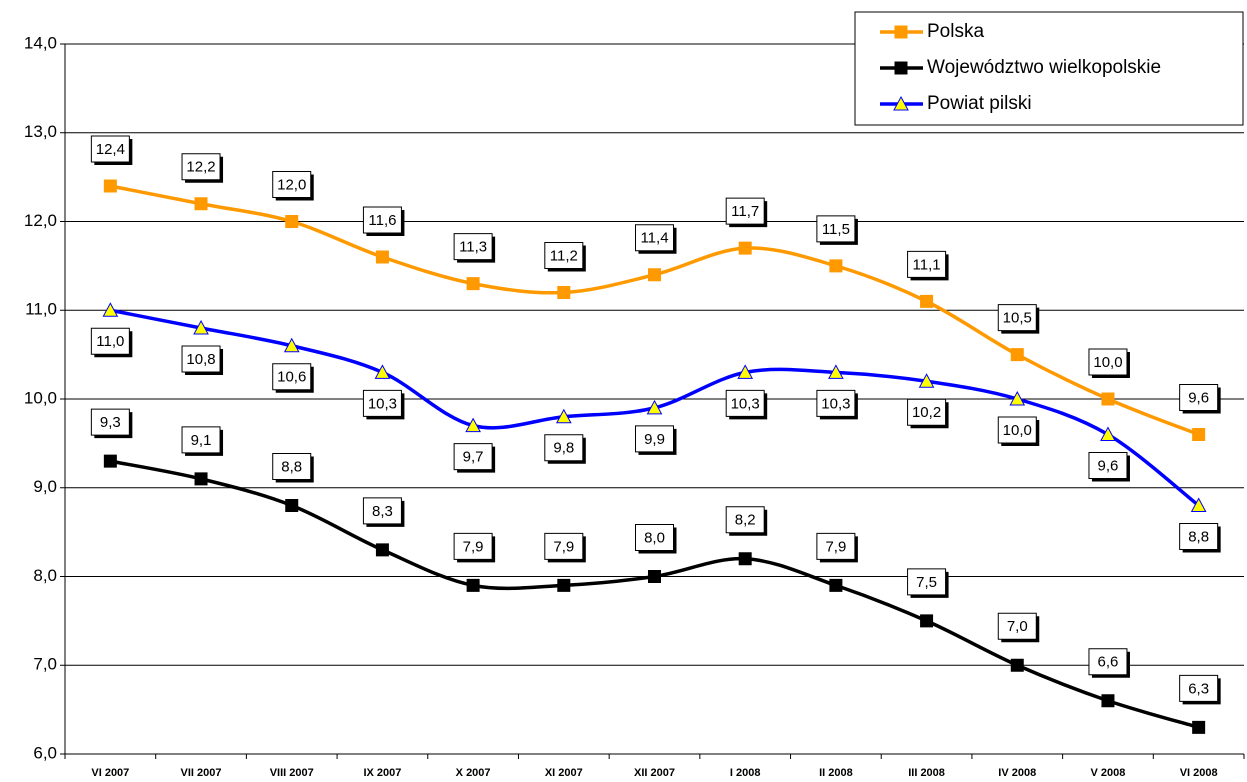  Describe the element at coordinates (291, 377) in the screenshot. I see `data-label: 10,6` at that location.